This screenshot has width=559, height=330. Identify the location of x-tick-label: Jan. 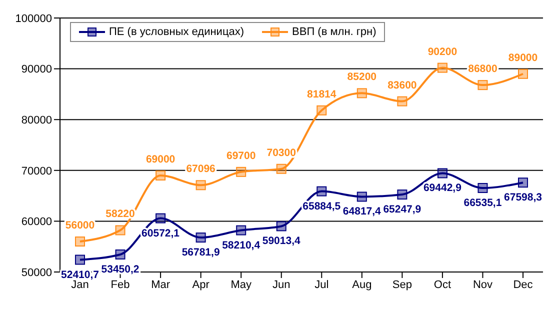
(80, 284).